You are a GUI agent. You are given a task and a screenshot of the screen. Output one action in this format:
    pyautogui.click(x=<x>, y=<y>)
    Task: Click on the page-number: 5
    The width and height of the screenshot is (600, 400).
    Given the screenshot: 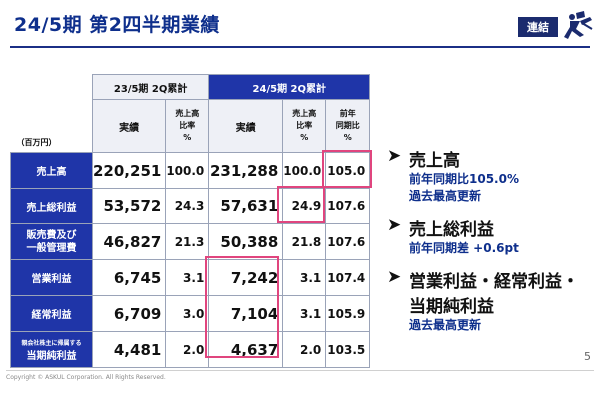 What is the action you would take?
    pyautogui.click(x=587, y=356)
    